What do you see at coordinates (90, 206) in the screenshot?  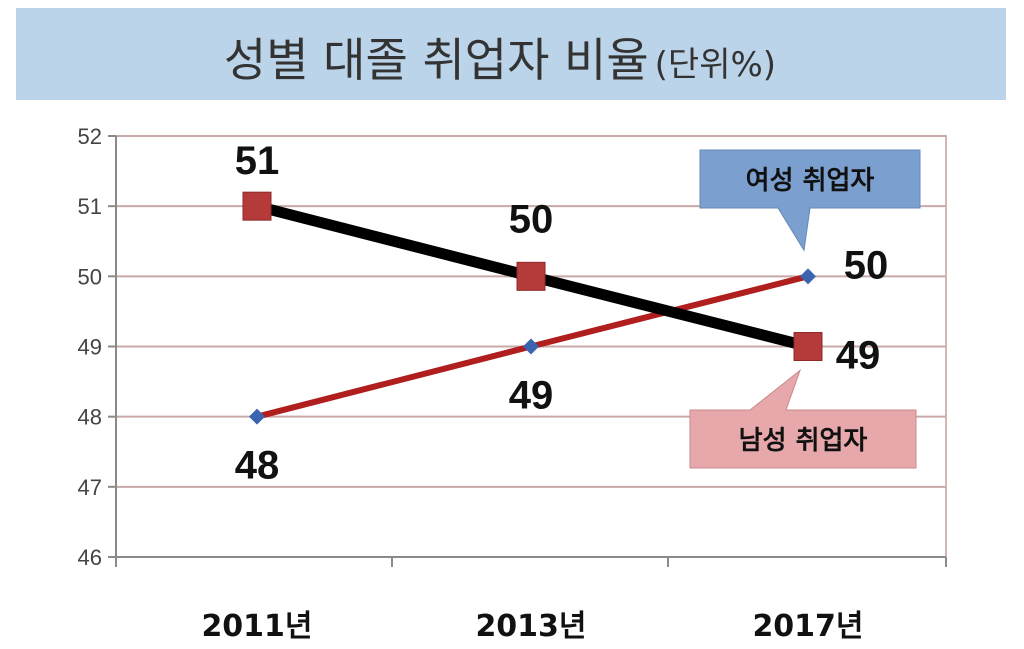 I see `ytick-label-51: 51` at bounding box center [90, 206].